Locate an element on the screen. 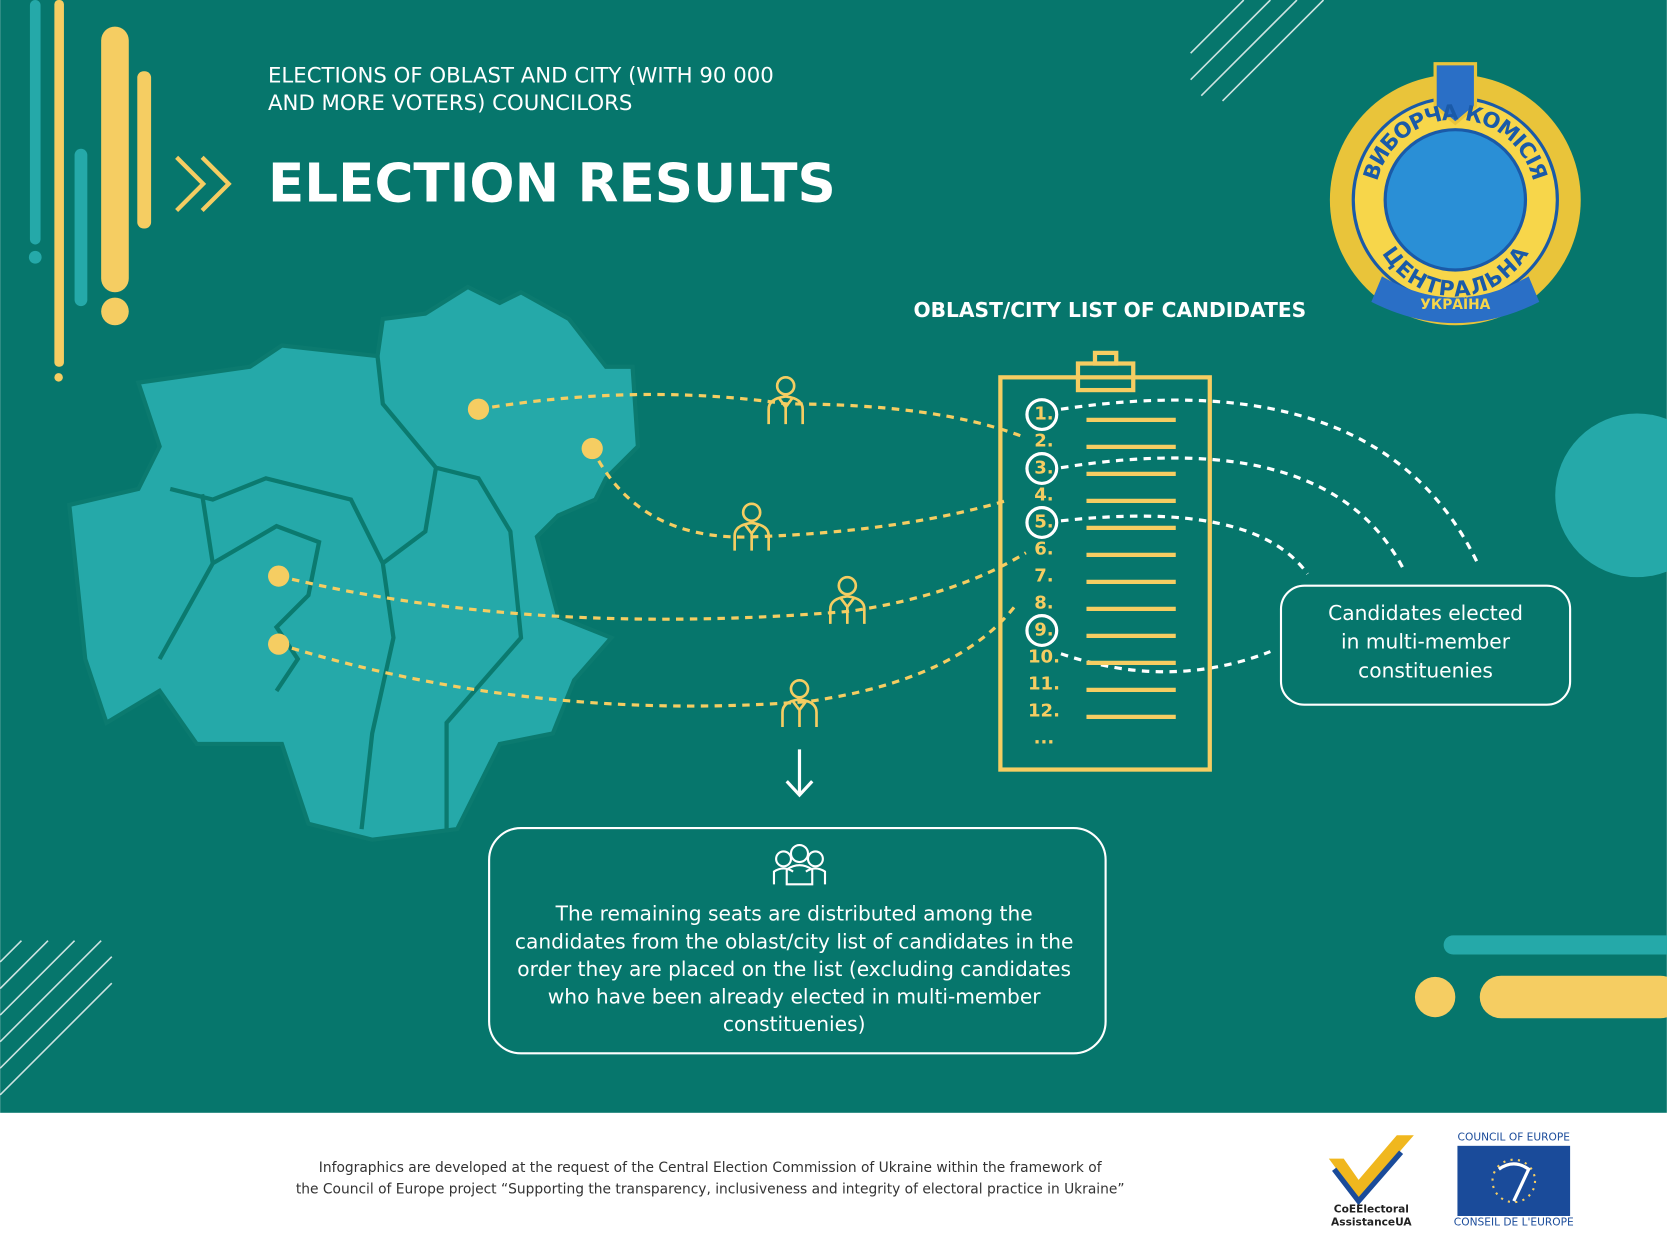 This screenshot has width=1667, height=1250. title: ELECTION RESULTS is located at coordinates (552, 184).